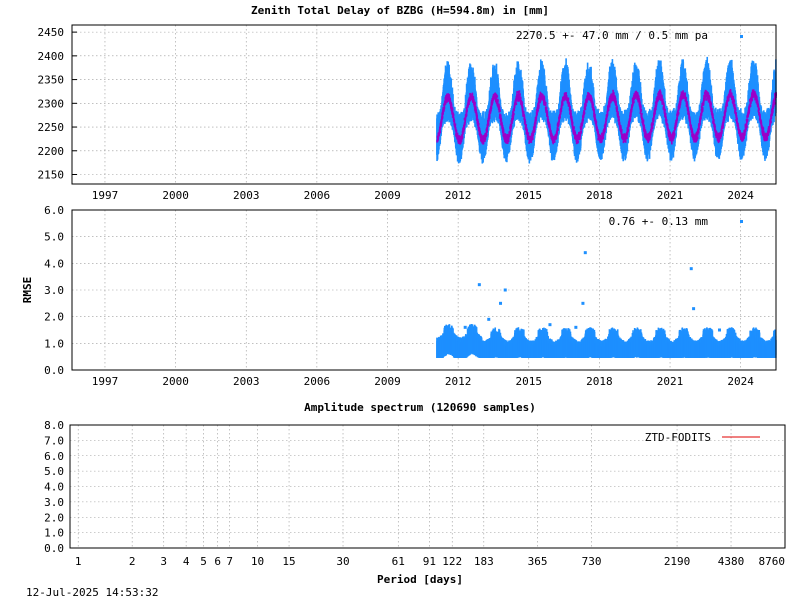  I want to click on y-tick-label: 2250, so click(51, 127).